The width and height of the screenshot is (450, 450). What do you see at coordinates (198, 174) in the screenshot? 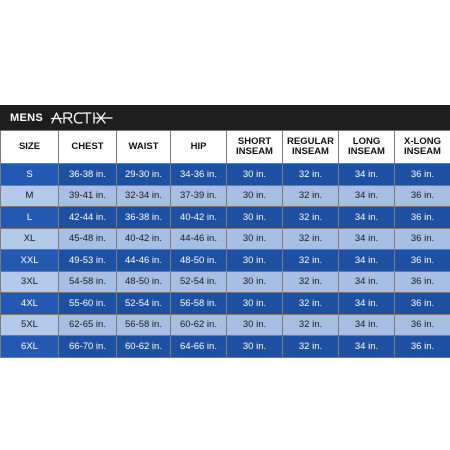
I see `measurement-cell: 34-36 in.` at bounding box center [198, 174].